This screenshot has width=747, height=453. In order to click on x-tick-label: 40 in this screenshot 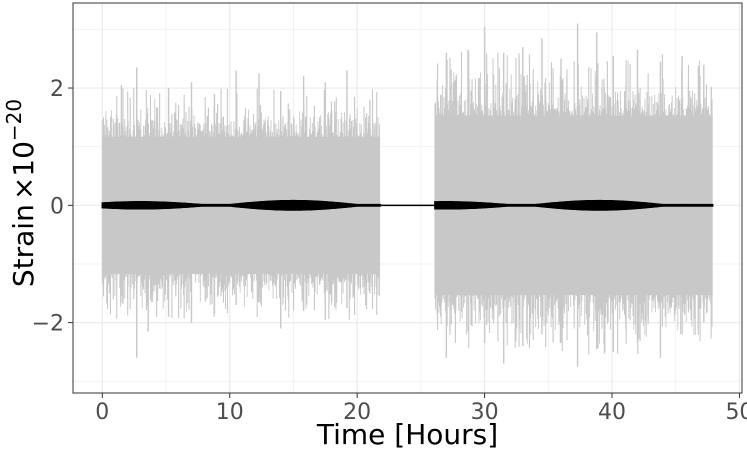, I will do `click(612, 412)`.